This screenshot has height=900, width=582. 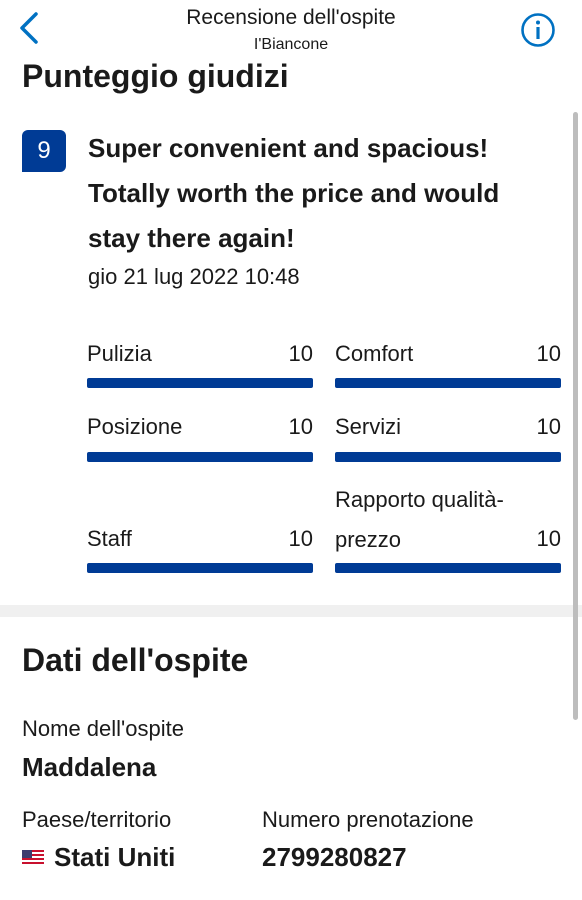 I want to click on category-label: Comfort, so click(x=374, y=353).